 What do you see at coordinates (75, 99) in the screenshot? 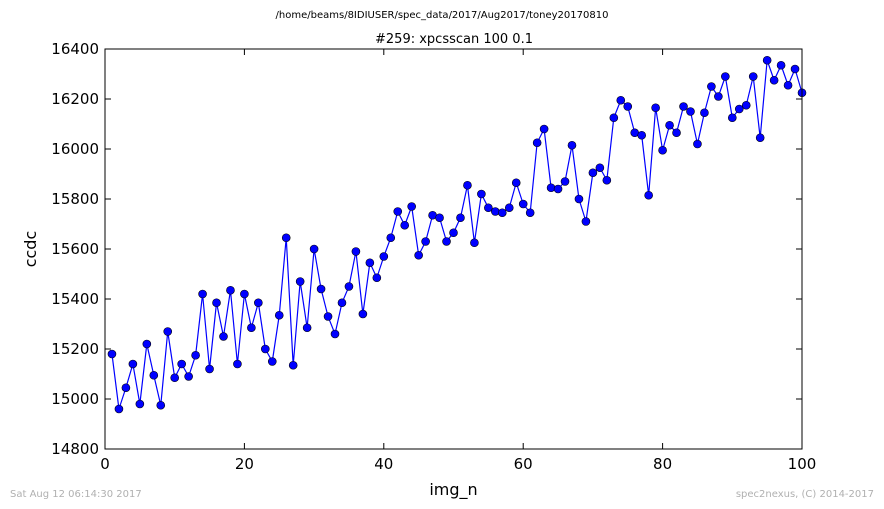
I see `y-tick-label: 16200` at bounding box center [75, 99].